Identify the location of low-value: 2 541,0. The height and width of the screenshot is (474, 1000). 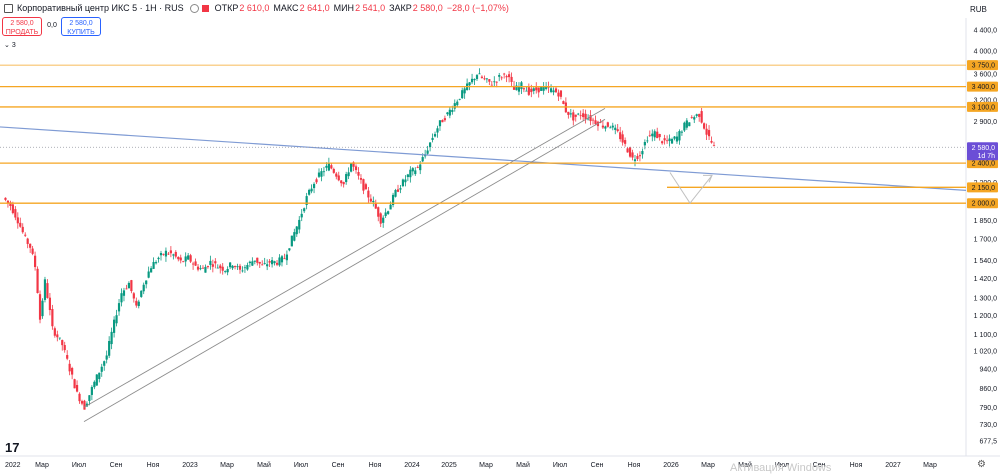
(370, 8).